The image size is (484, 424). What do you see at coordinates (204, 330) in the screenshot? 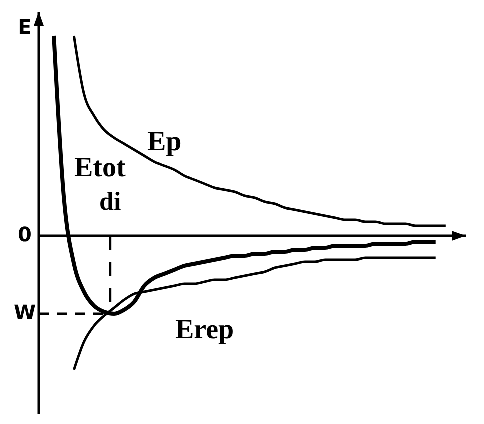
I see `series-label: Erep` at bounding box center [204, 330].